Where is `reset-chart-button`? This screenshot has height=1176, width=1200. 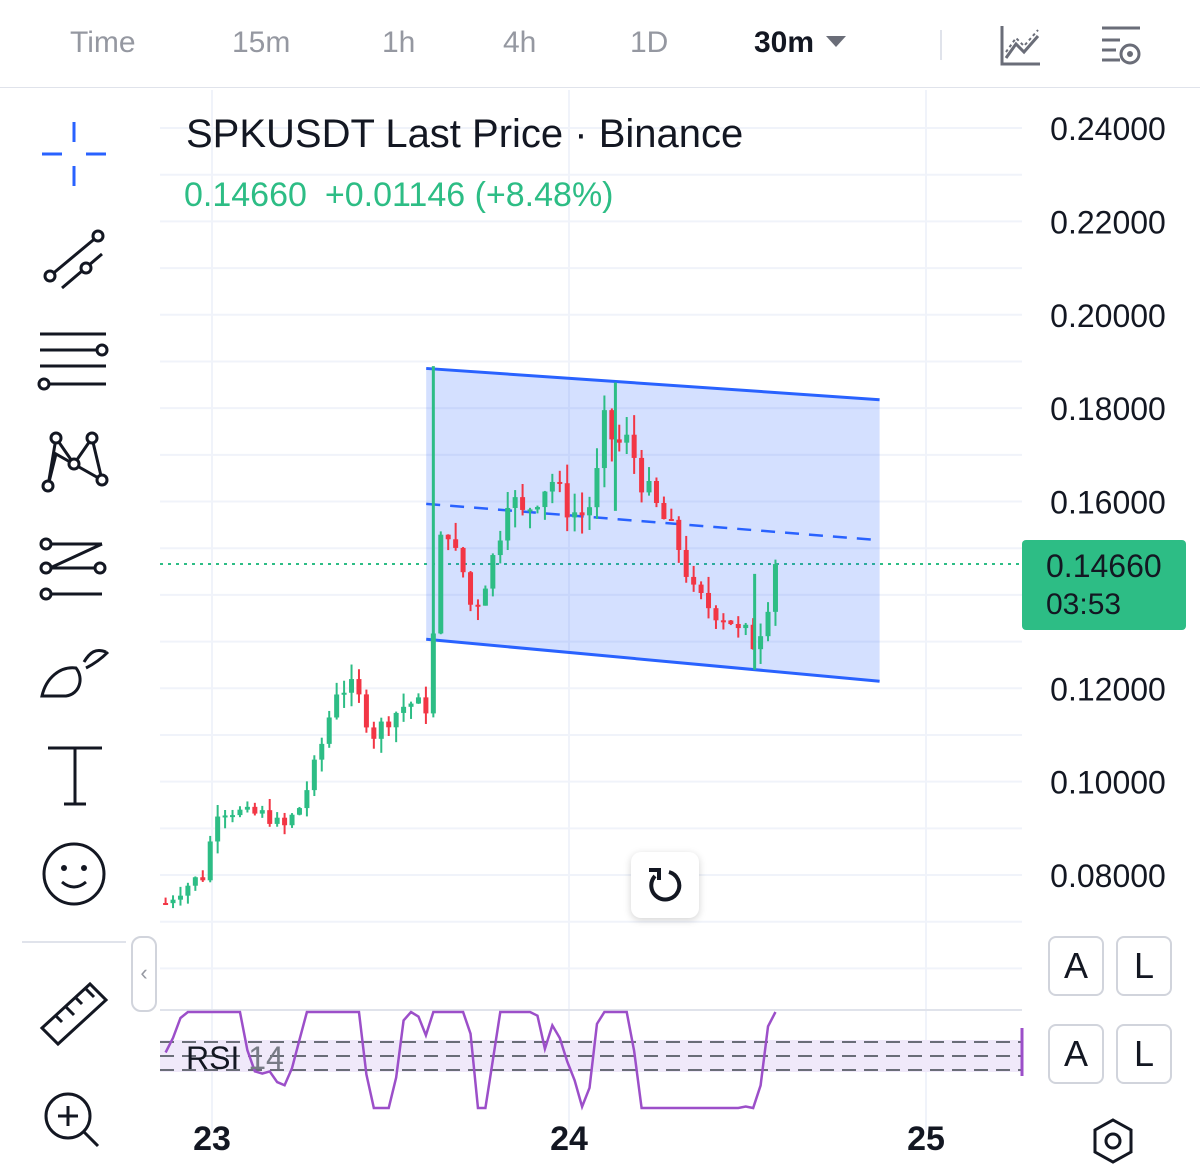
reset-chart-button is located at coordinates (665, 885).